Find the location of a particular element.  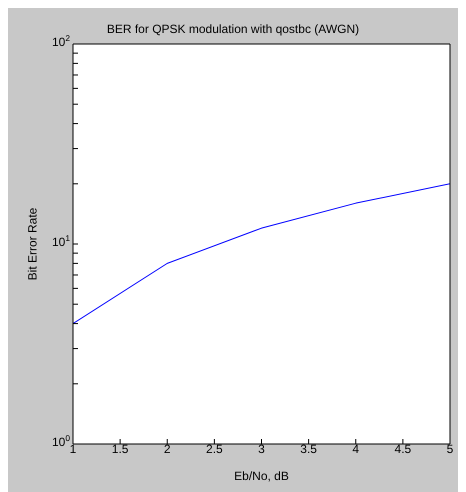

x-tick-label: 2 is located at coordinates (167, 449).